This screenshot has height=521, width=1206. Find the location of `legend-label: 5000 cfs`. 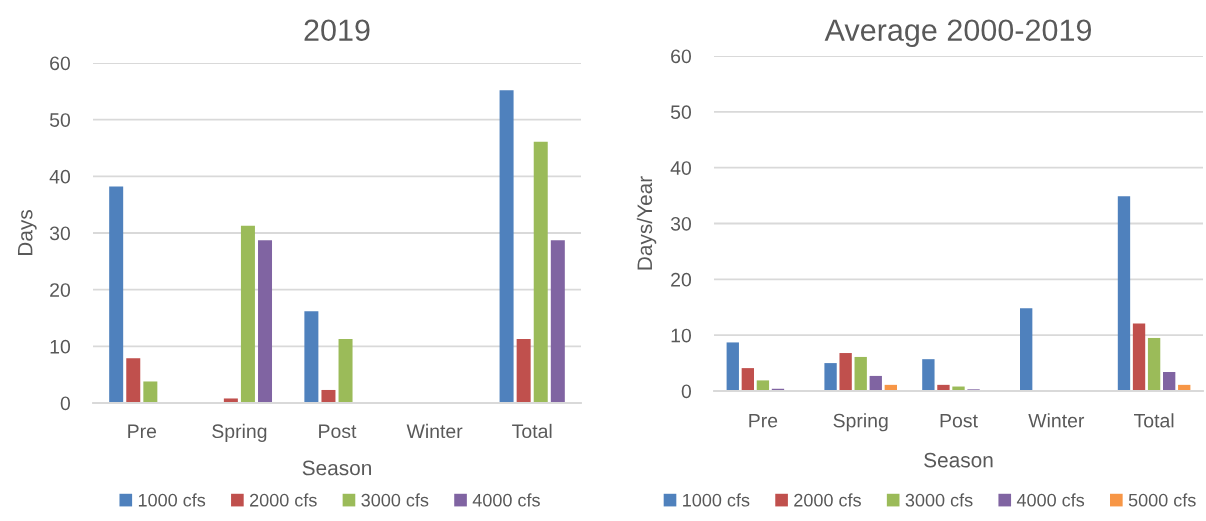

legend-label: 5000 cfs is located at coordinates (1162, 500).